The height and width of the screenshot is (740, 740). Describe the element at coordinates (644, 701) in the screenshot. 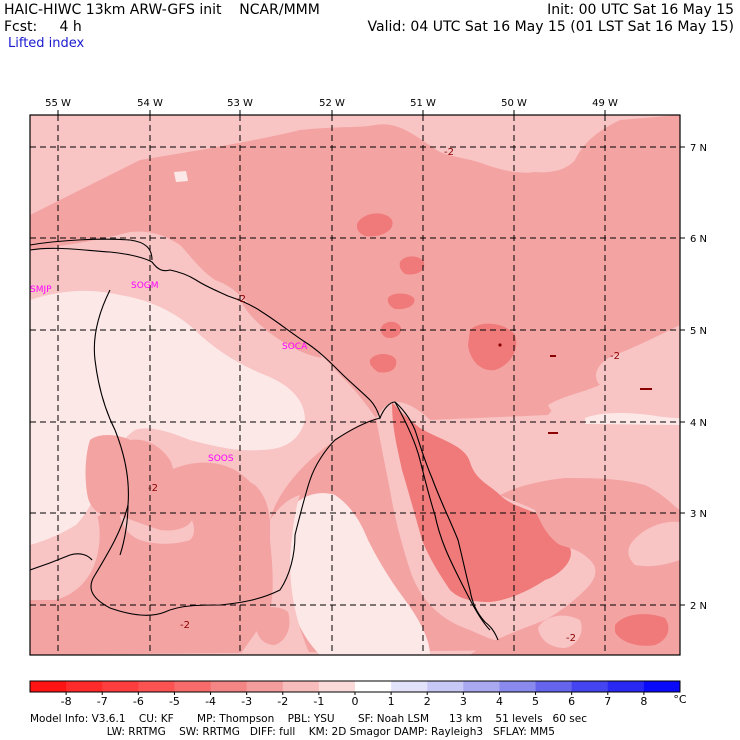

I see `colorbar-tick-label: 8` at that location.